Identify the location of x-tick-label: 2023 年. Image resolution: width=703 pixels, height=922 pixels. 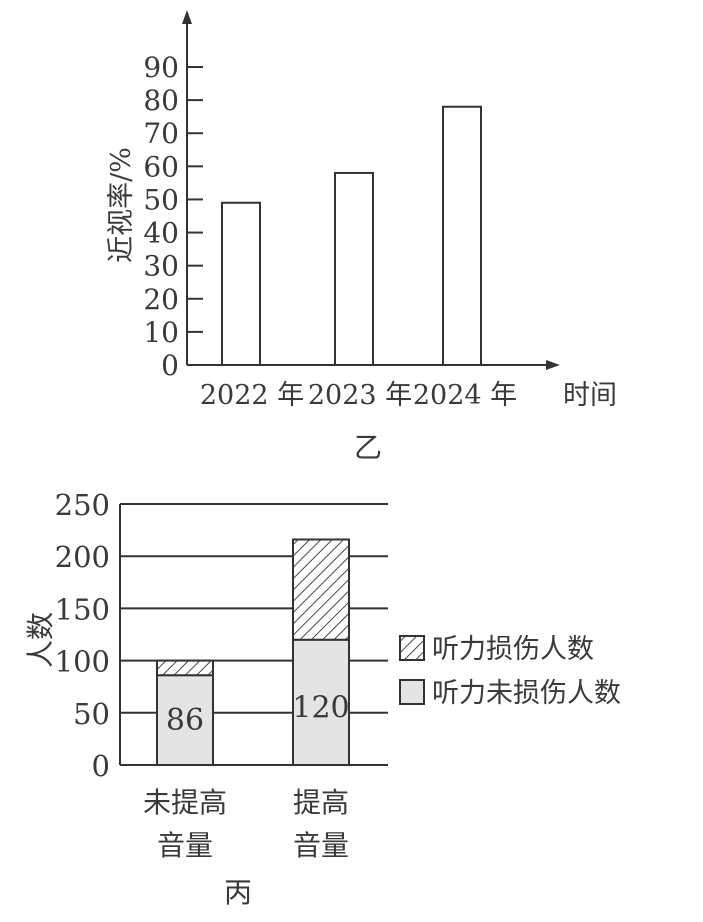
(360, 395).